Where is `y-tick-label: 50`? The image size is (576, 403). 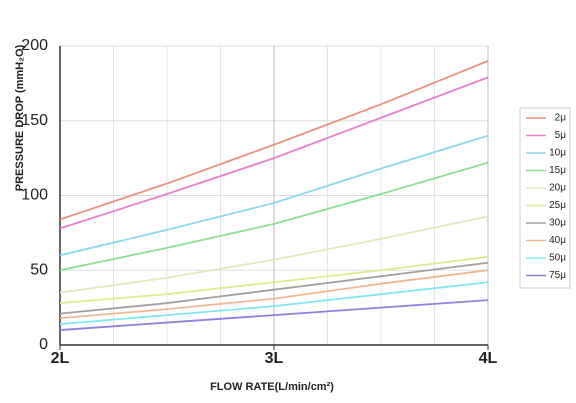 y-tick-label: 50 is located at coordinates (39, 269).